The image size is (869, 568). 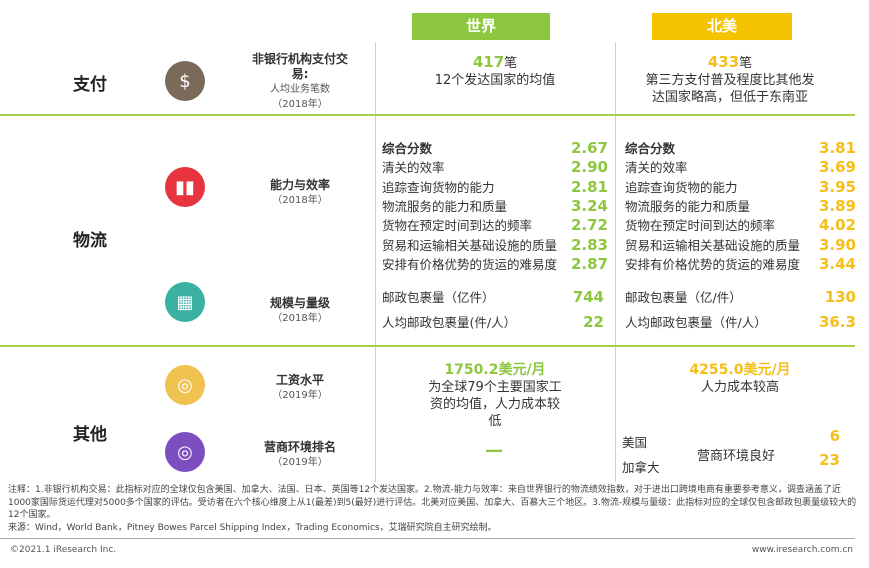 What do you see at coordinates (300, 311) in the screenshot?
I see `scale-label: 规模与量级 （2018年）` at bounding box center [300, 311].